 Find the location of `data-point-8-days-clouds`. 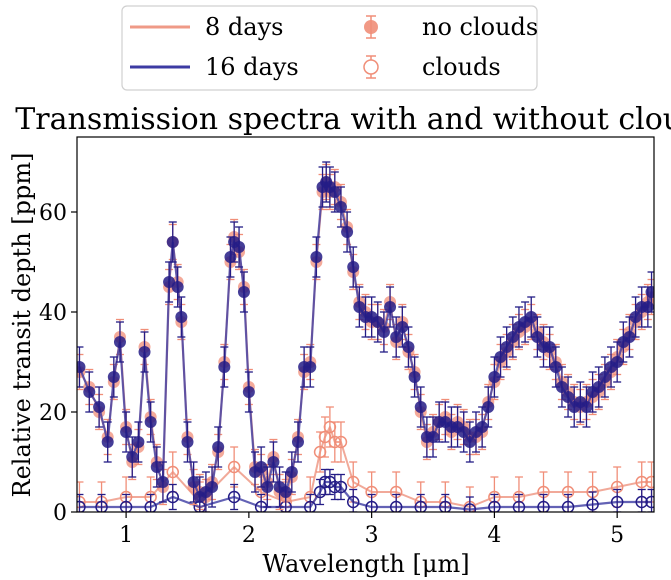

data-point-8-days-clouds is located at coordinates (341, 442).